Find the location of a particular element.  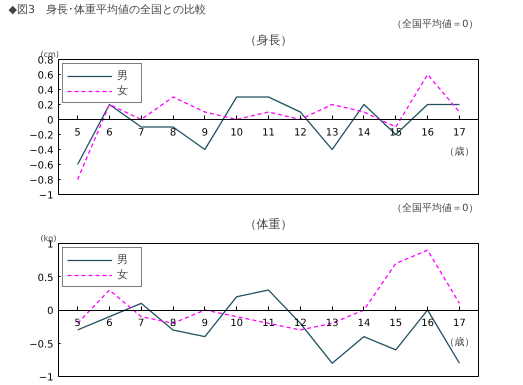

x-tick-label: 12 is located at coordinates (300, 133).